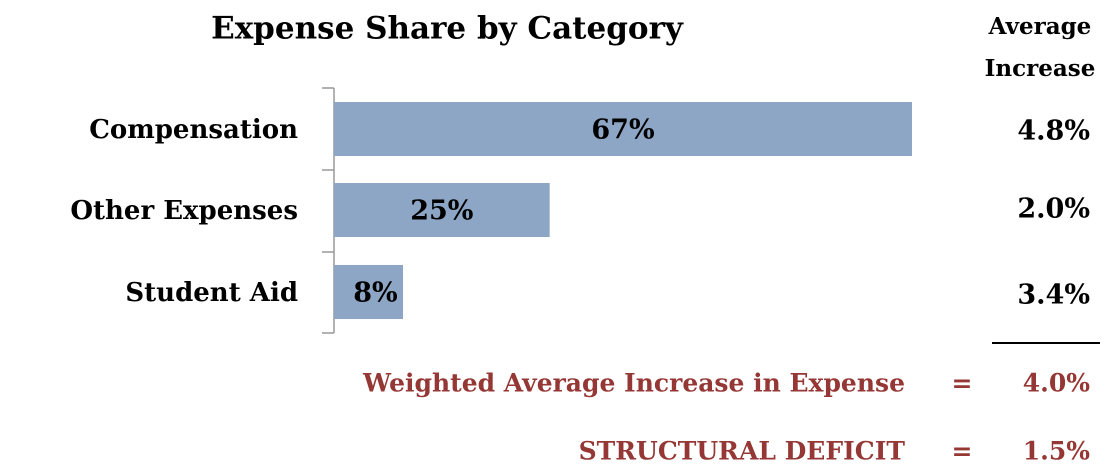 This screenshot has width=1115, height=472. Describe the element at coordinates (1053, 209) in the screenshot. I see `increase-value: 2.0%` at that location.